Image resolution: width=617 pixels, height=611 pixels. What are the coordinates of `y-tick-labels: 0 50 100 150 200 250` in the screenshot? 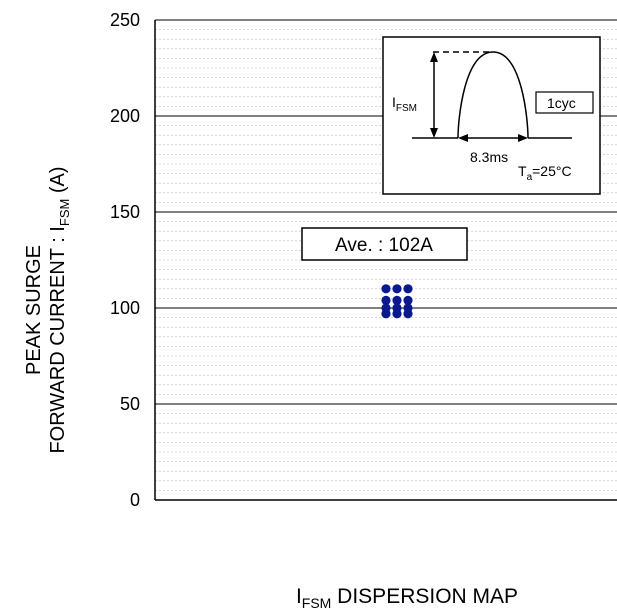 It's located at (125, 260).